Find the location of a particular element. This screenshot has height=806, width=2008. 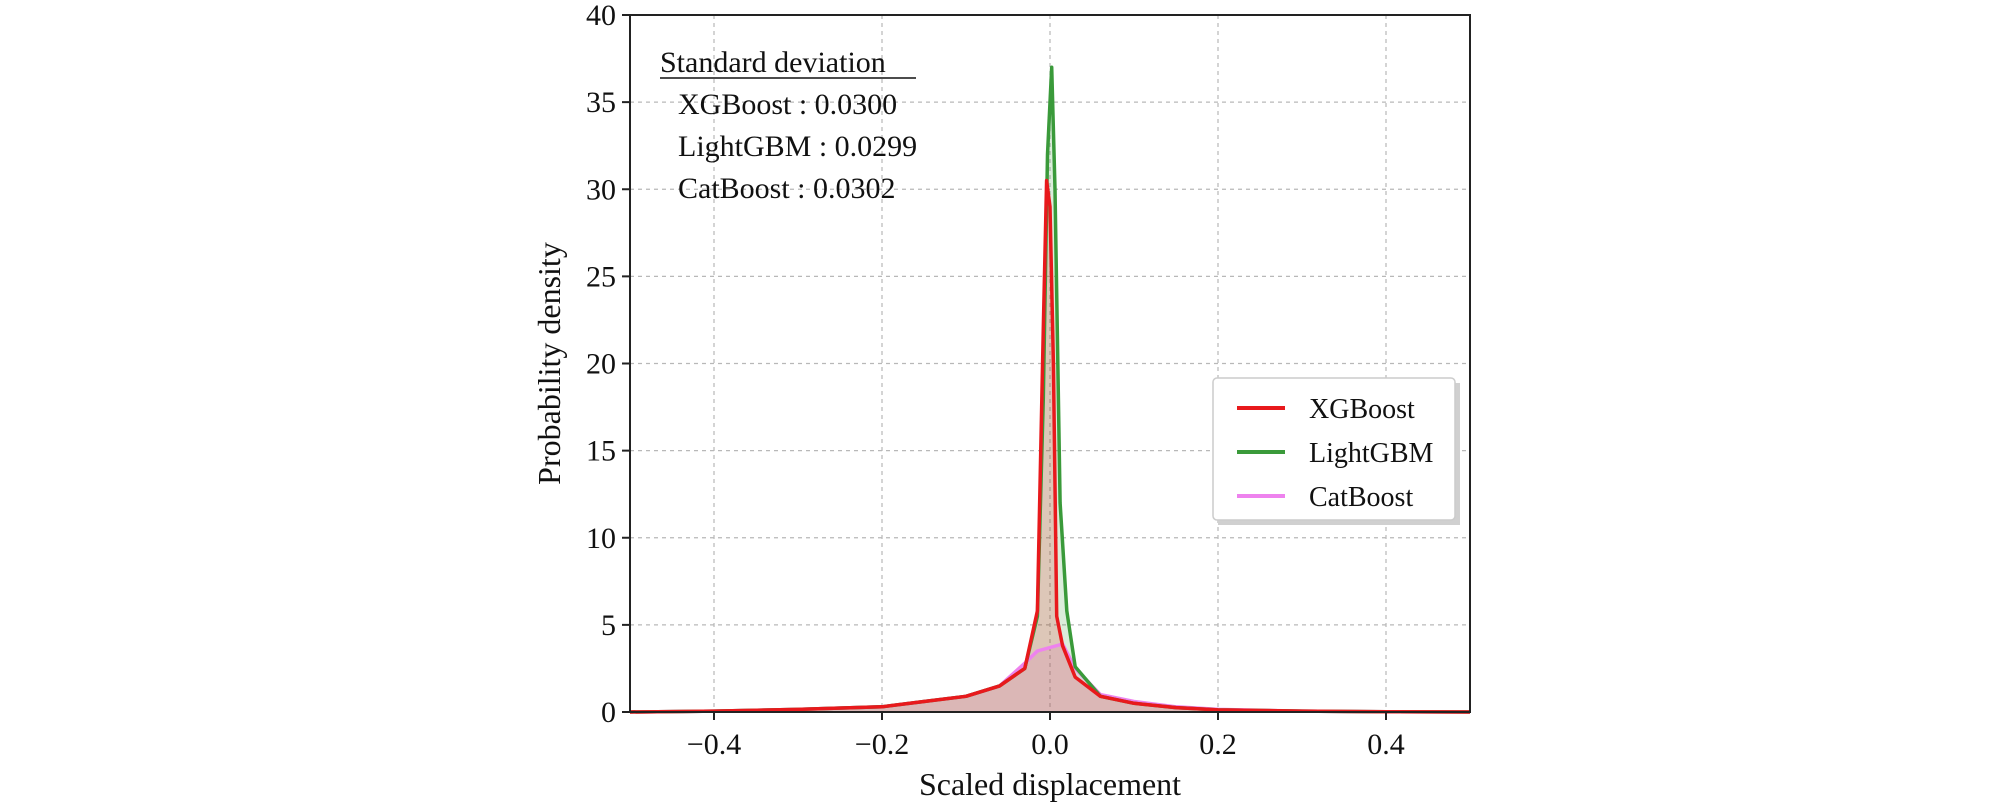

density-fill-catboost is located at coordinates (1050, 678).